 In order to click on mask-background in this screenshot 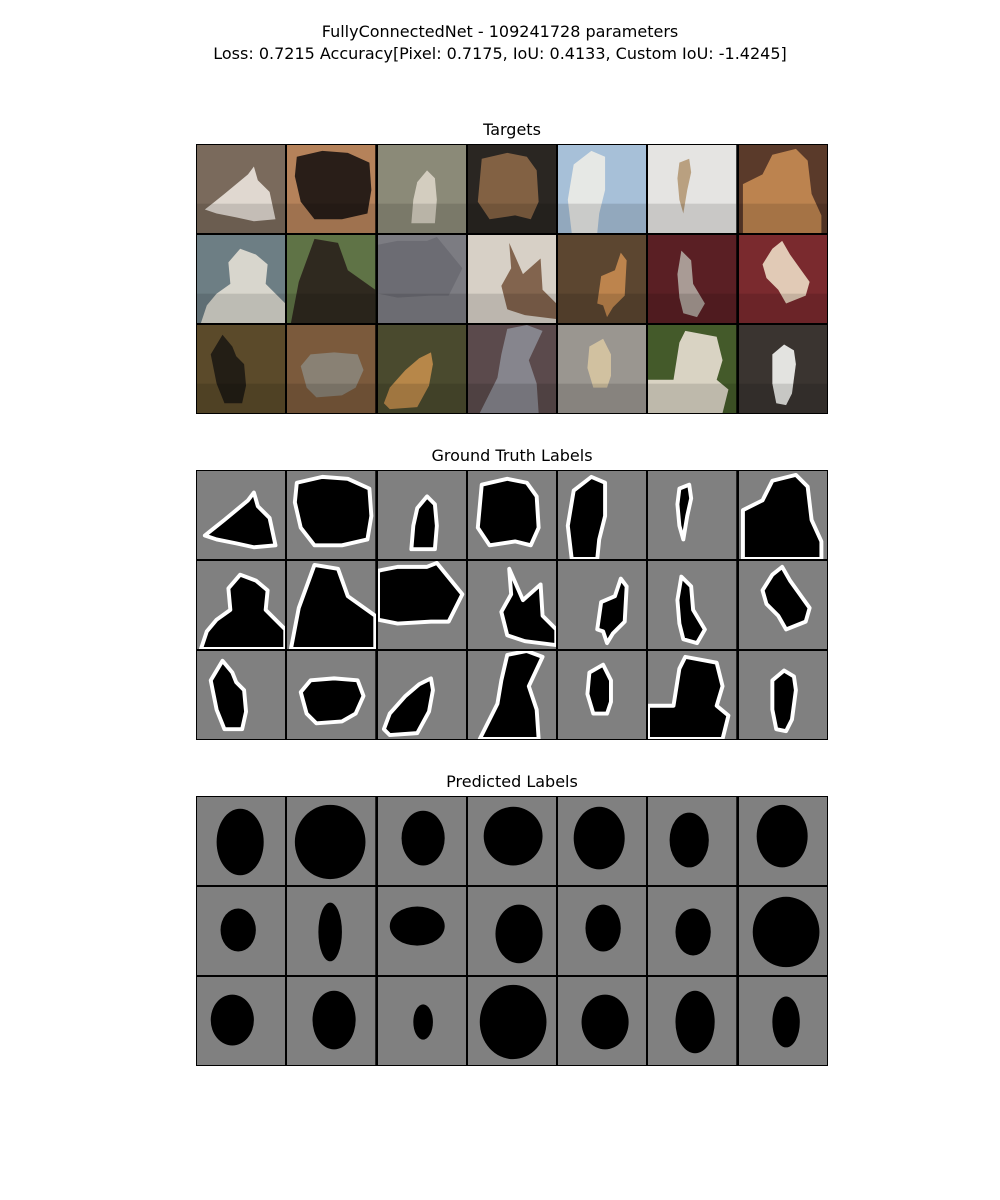, I will do `click(692, 515)`.